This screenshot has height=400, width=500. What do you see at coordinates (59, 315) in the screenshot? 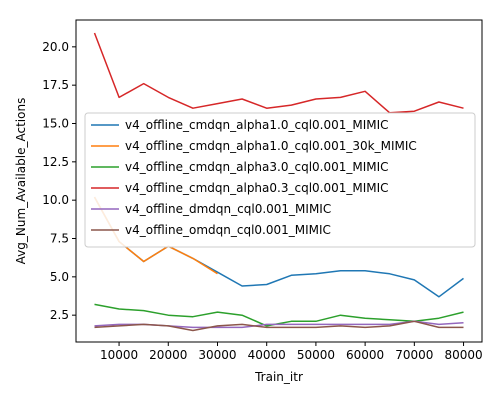
I see `y-tick-label: 2.5` at bounding box center [59, 315].